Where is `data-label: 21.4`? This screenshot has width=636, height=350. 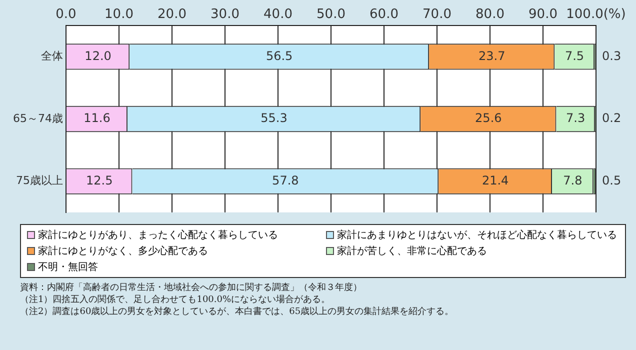 data-label: 21.4 is located at coordinates (495, 180).